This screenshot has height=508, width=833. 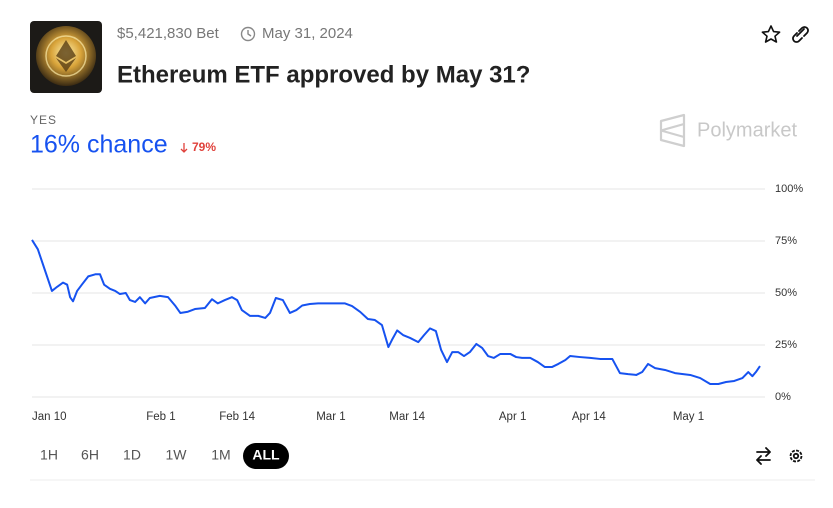 What do you see at coordinates (763, 456) in the screenshot?
I see `swap-button` at bounding box center [763, 456].